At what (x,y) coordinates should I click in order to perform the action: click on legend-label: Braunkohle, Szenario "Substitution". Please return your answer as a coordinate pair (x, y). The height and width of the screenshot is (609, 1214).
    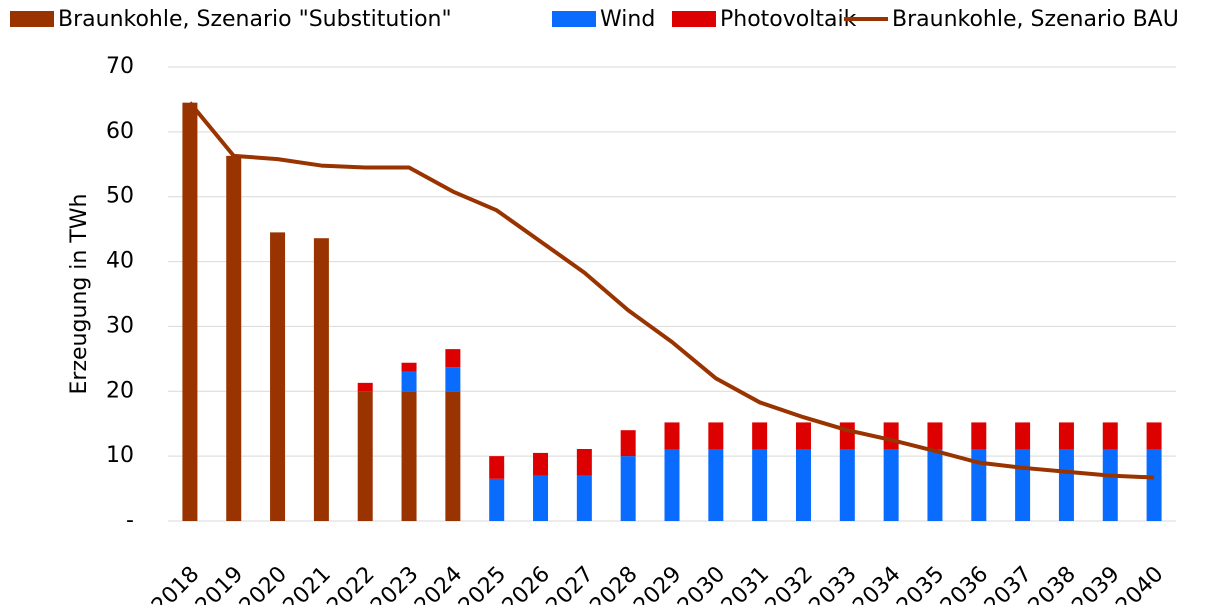
    Looking at the image, I should click on (255, 19).